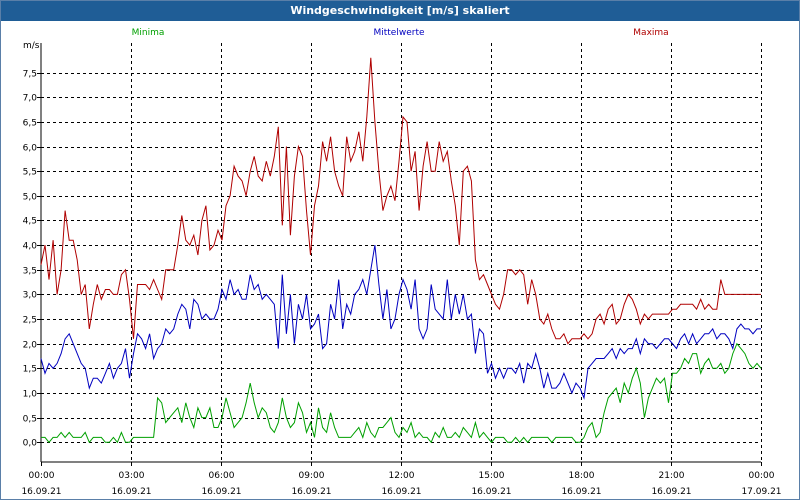  What do you see at coordinates (30, 370) in the screenshot?
I see `y-tick-label: 1,5` at bounding box center [30, 370].